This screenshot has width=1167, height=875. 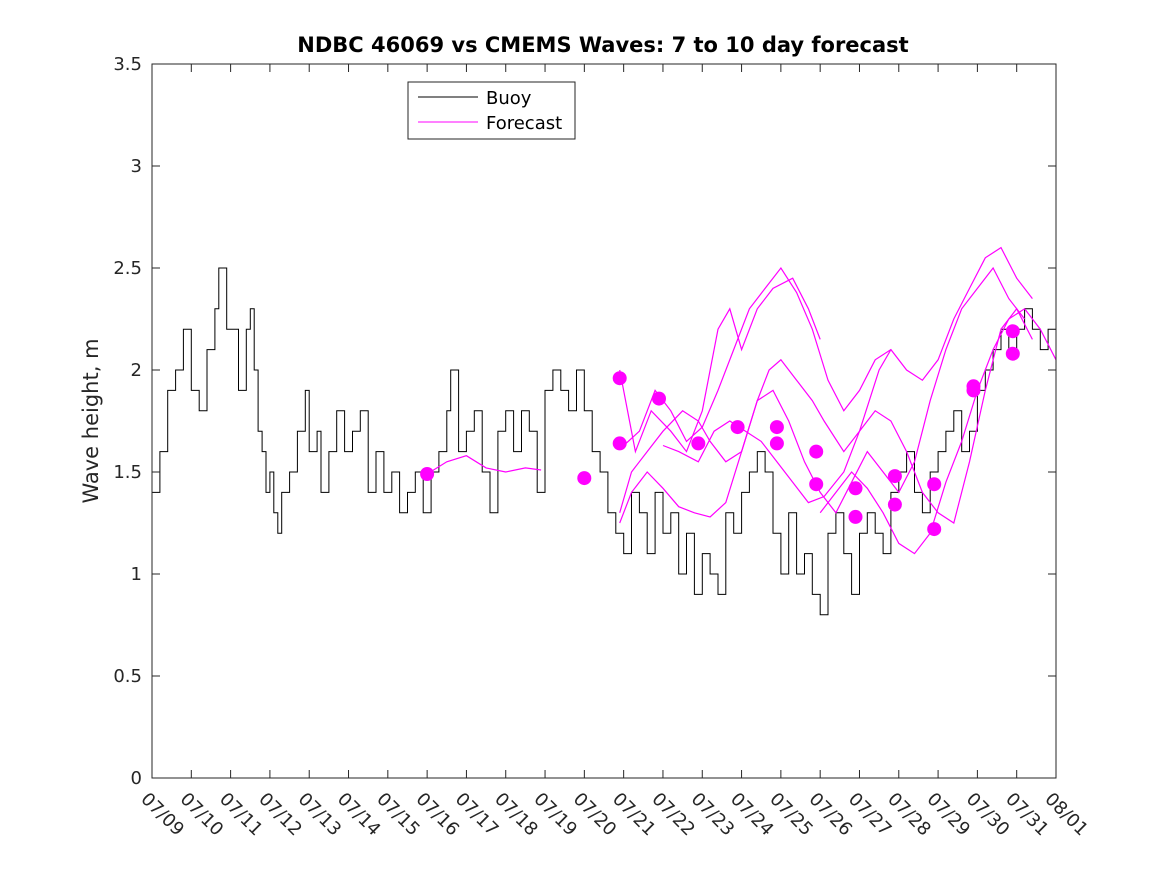 I want to click on y-tick-label: 2.5, so click(x=127, y=268).